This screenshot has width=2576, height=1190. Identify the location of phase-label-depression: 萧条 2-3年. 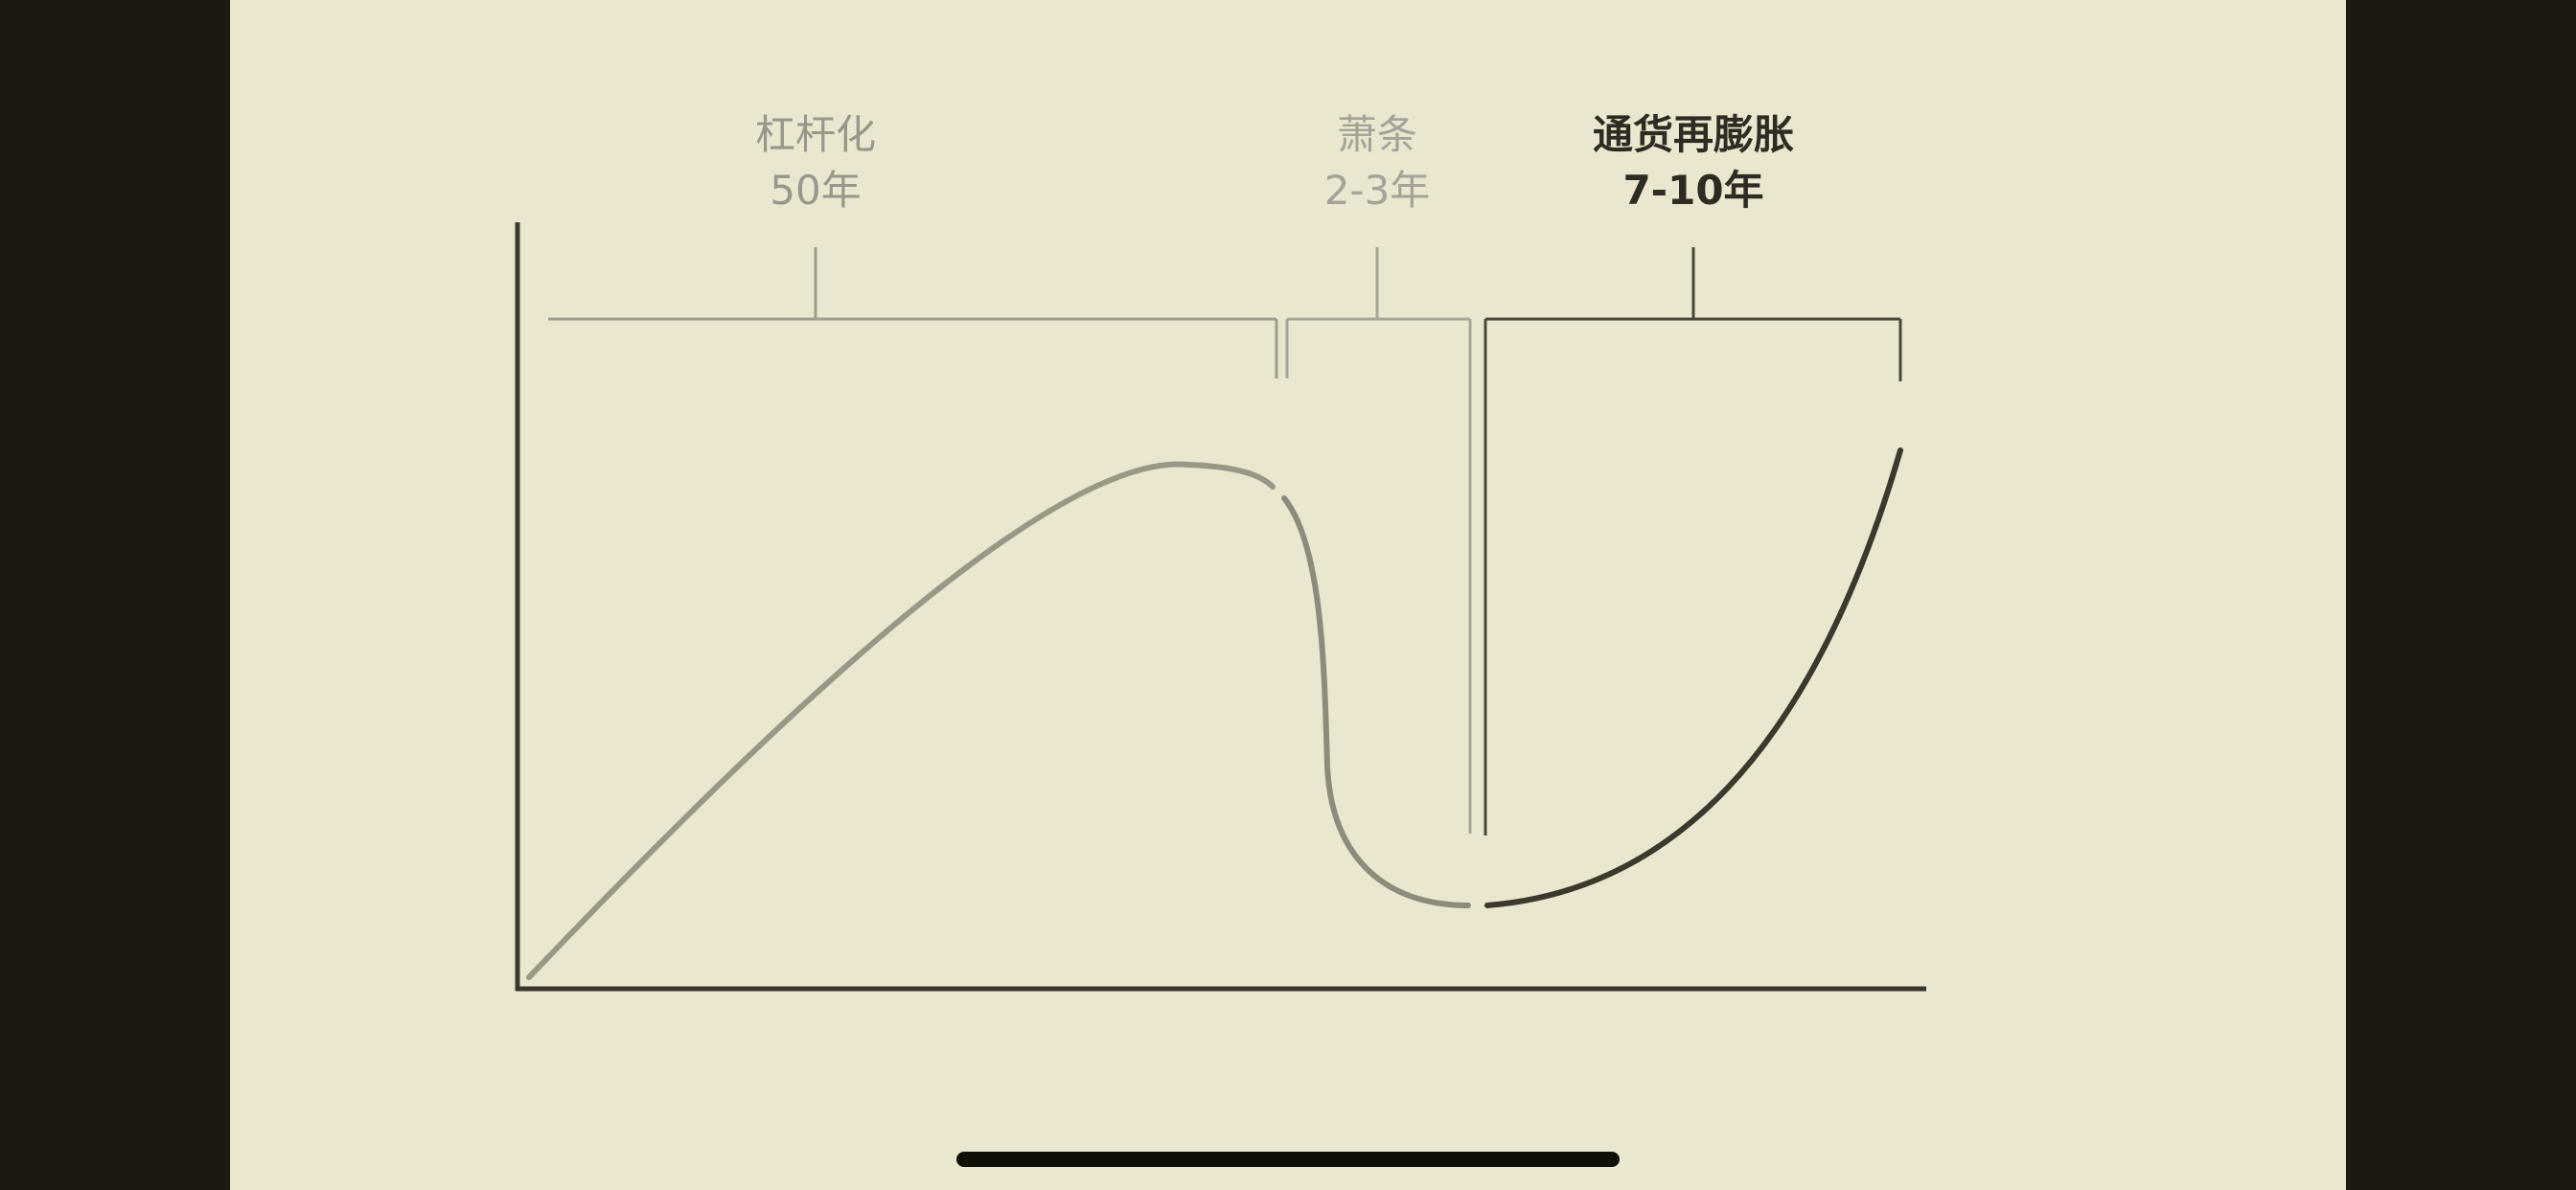
(1377, 163).